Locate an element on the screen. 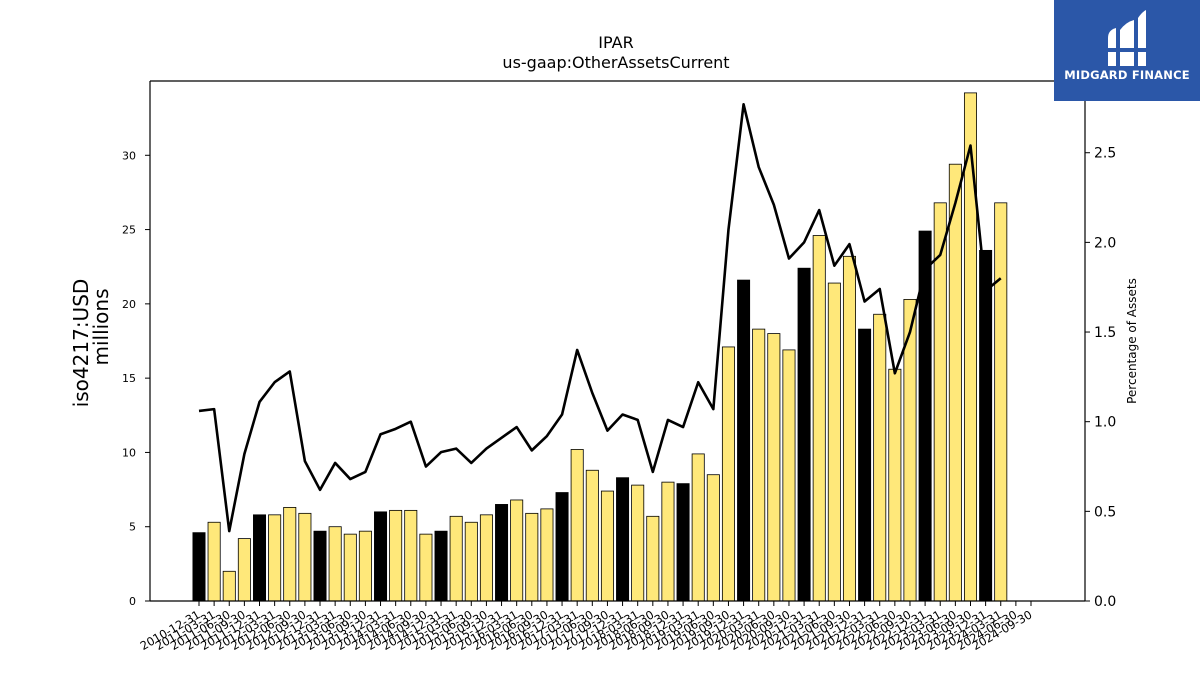  chart-title: IPAR is located at coordinates (615, 42).